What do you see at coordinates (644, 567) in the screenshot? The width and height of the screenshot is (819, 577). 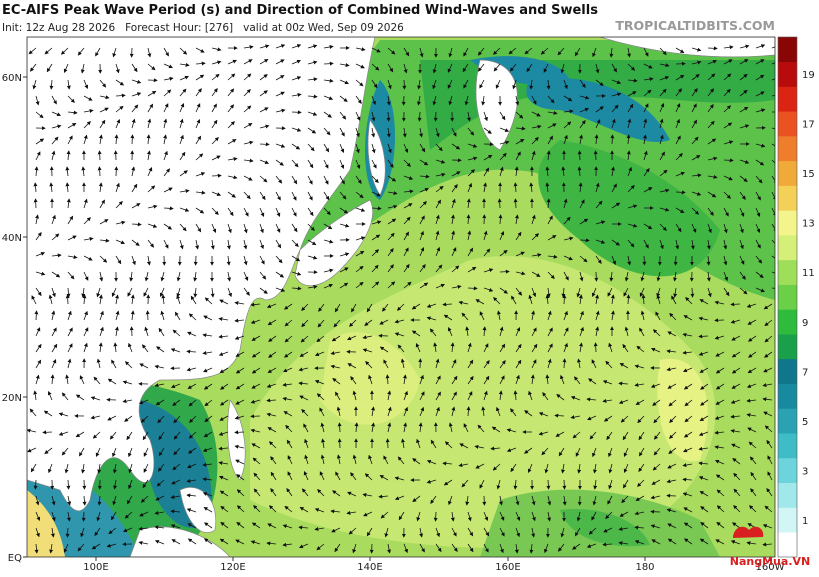 I see `lon-label: 180` at bounding box center [644, 567].